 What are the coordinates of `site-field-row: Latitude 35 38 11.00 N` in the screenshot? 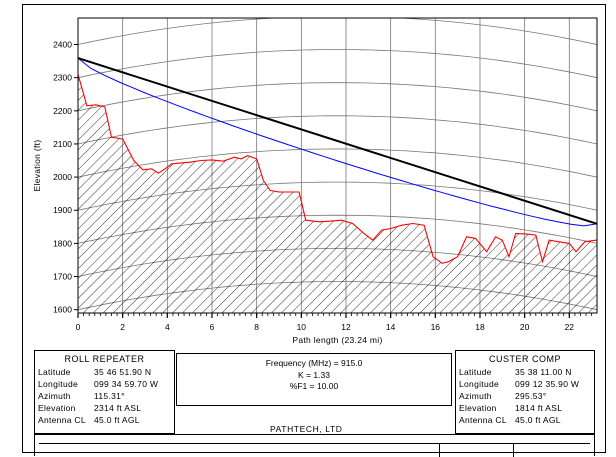 It's located at (525, 372).